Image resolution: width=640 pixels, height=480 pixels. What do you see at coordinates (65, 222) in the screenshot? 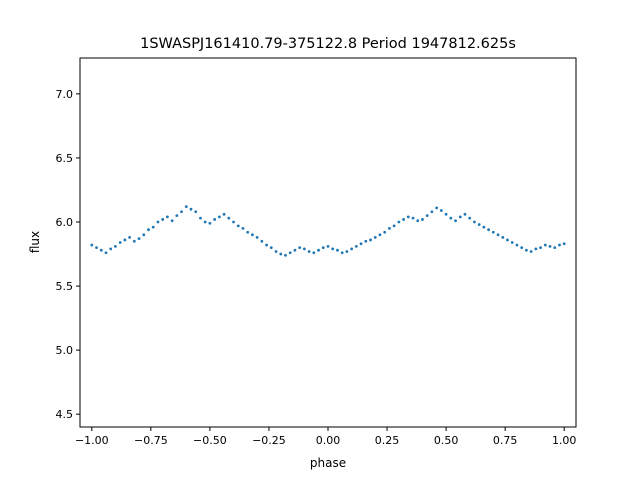
I see `y-tick-label: 6.0` at bounding box center [65, 222].